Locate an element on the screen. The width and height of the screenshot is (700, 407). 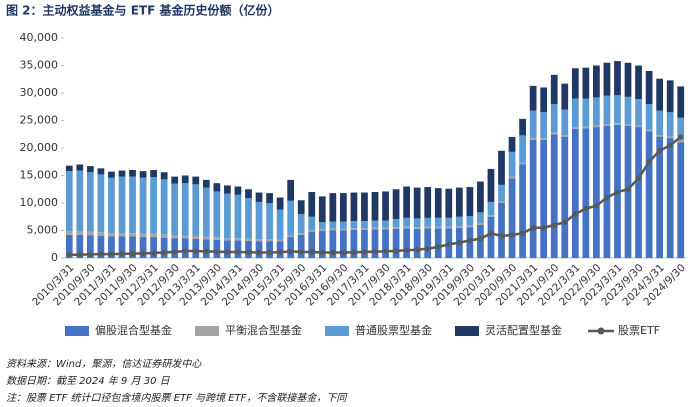
y-tick-label: 5,000 is located at coordinates (43, 230).